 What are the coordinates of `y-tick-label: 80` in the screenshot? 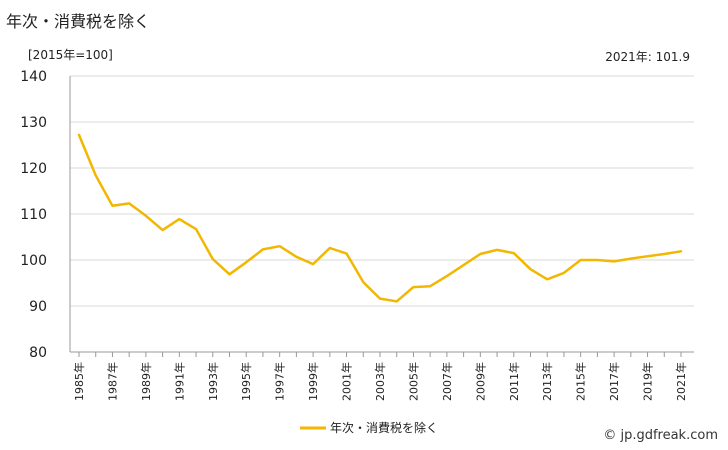 It's located at (38, 353).